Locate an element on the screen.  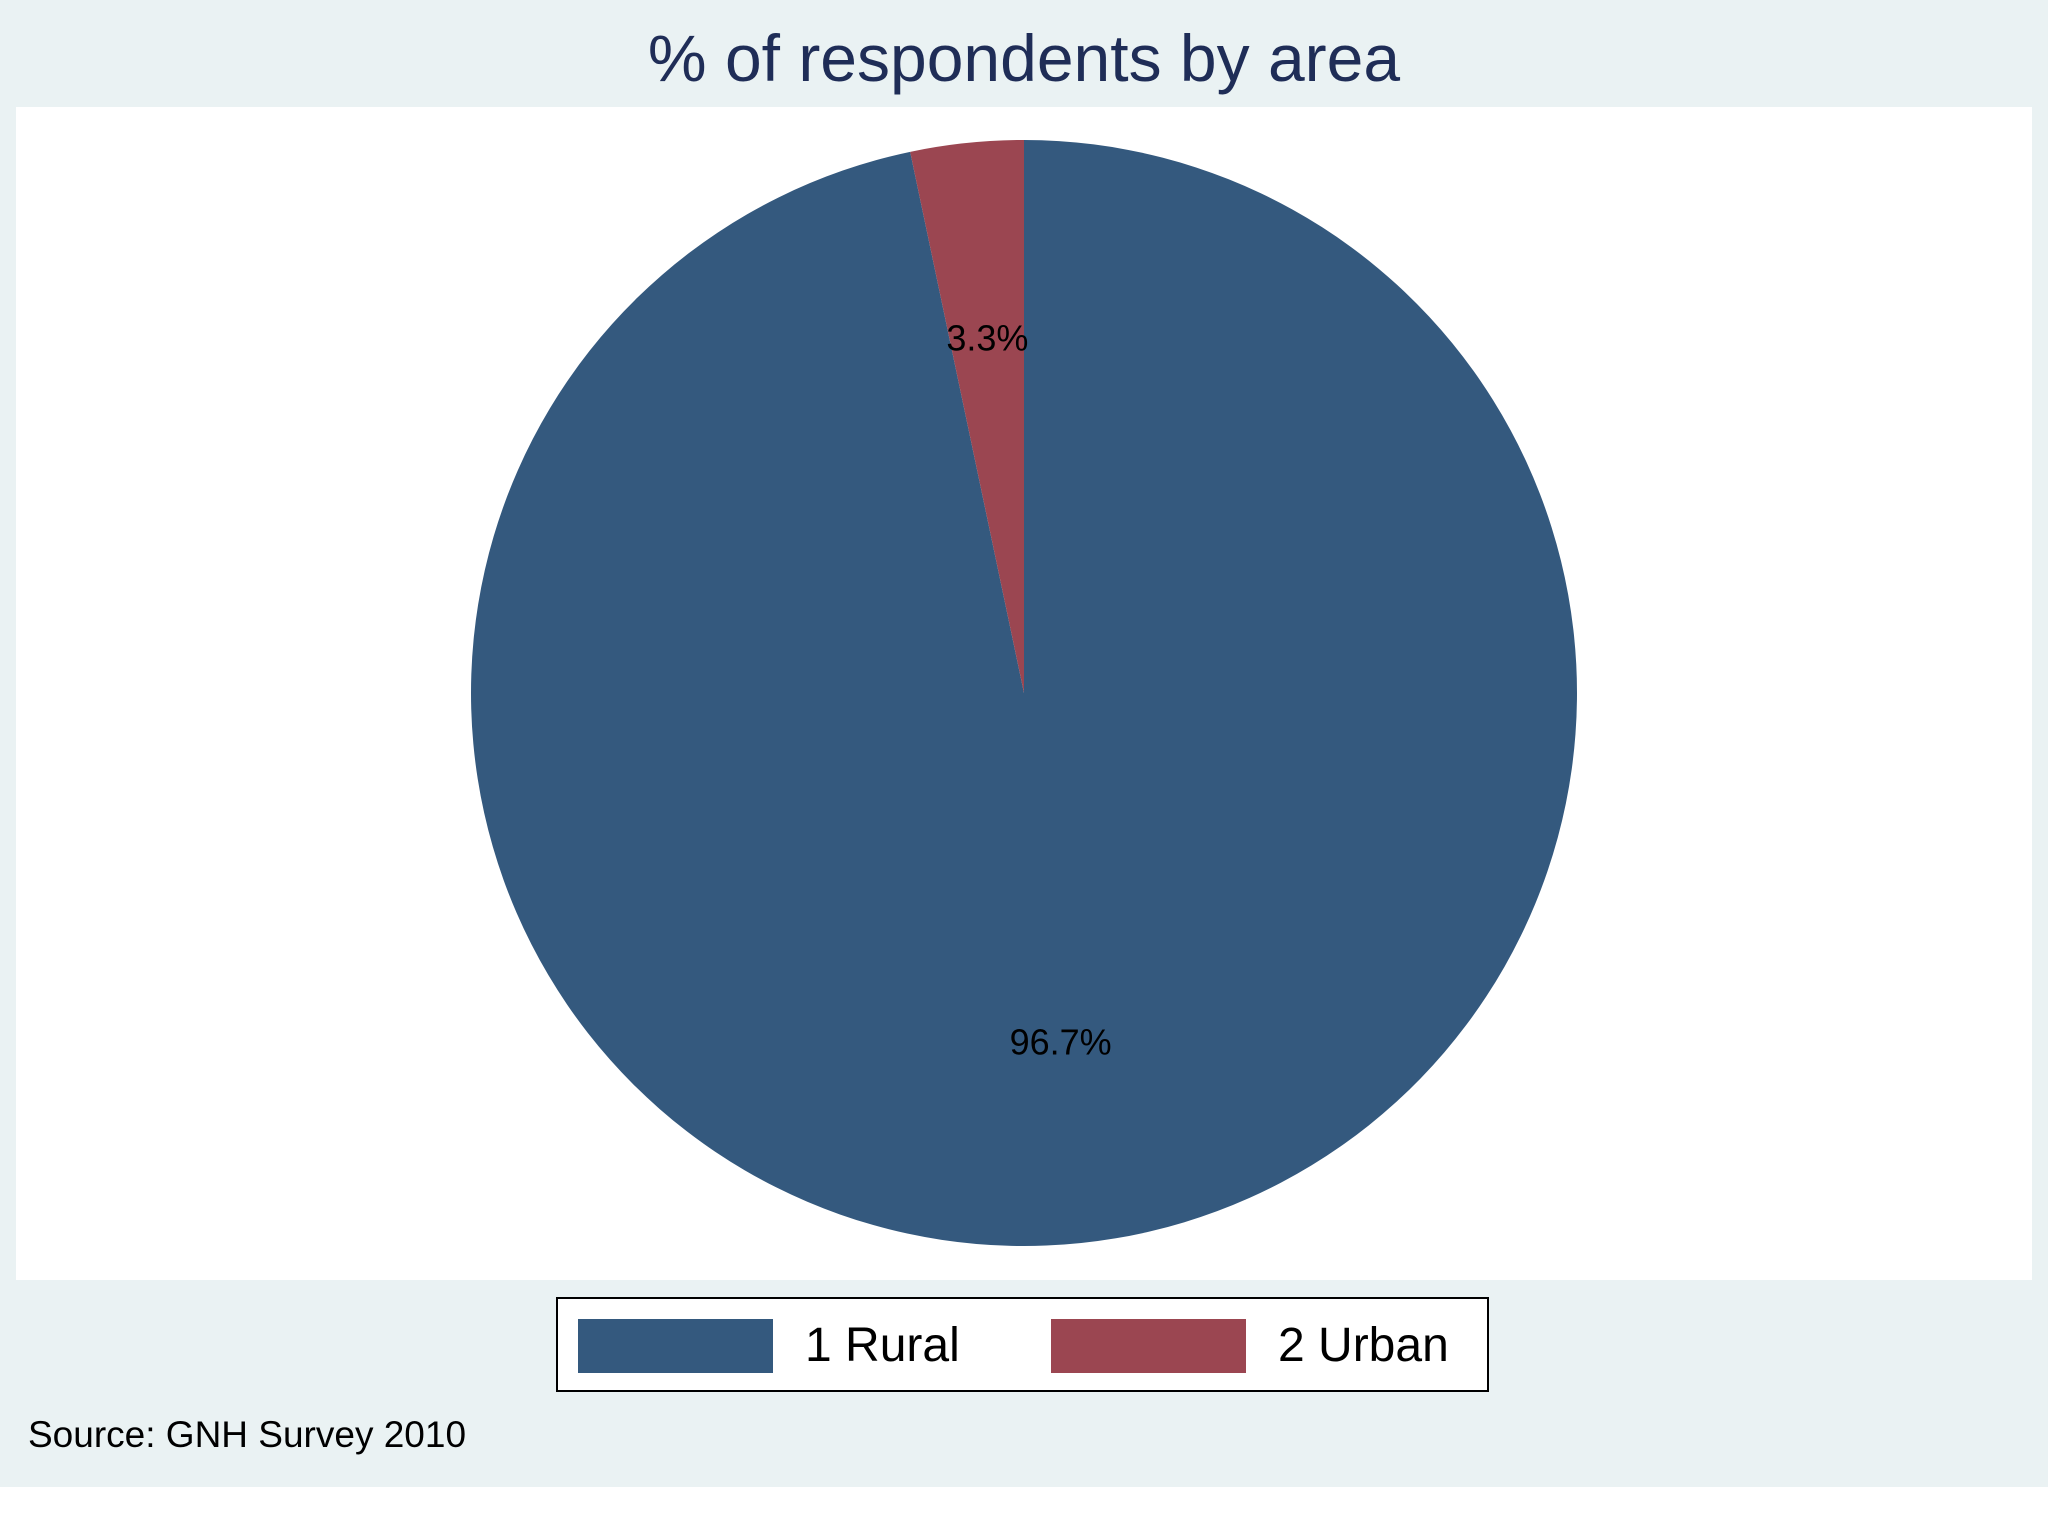
legend: 1 Rural 2 Urban is located at coordinates (1022, 1344).